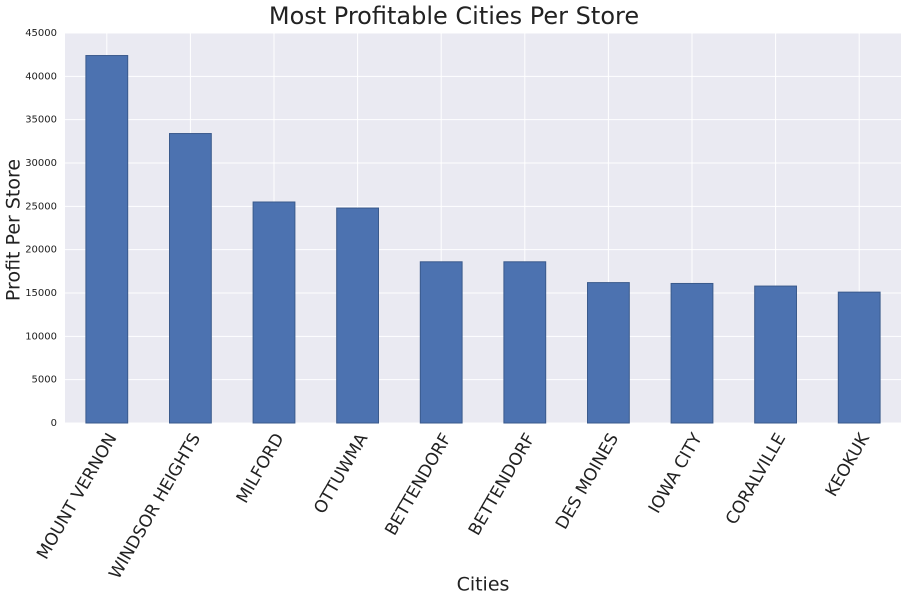  Describe the element at coordinates (14, 230) in the screenshot. I see `y-axis-label: Profit Per Store` at that location.